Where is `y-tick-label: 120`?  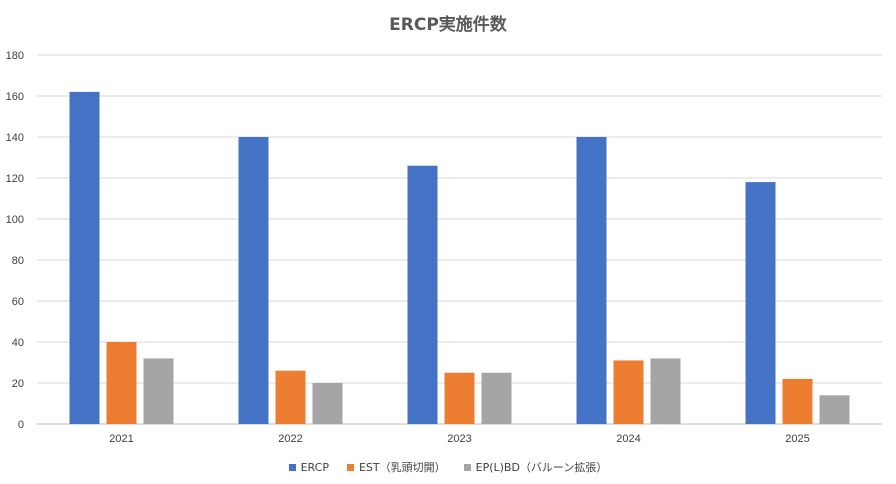 y-tick-label: 120 is located at coordinates (15, 179).